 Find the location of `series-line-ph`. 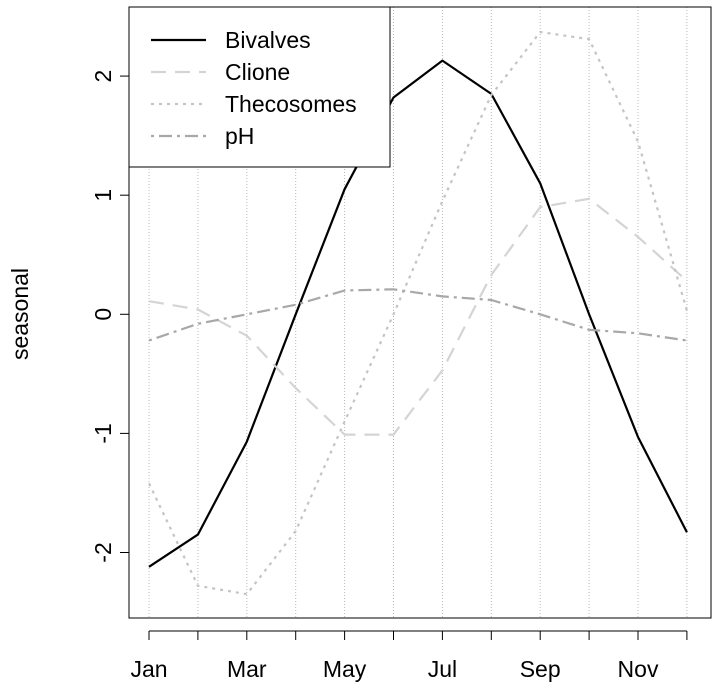

series-line-ph is located at coordinates (418, 315).